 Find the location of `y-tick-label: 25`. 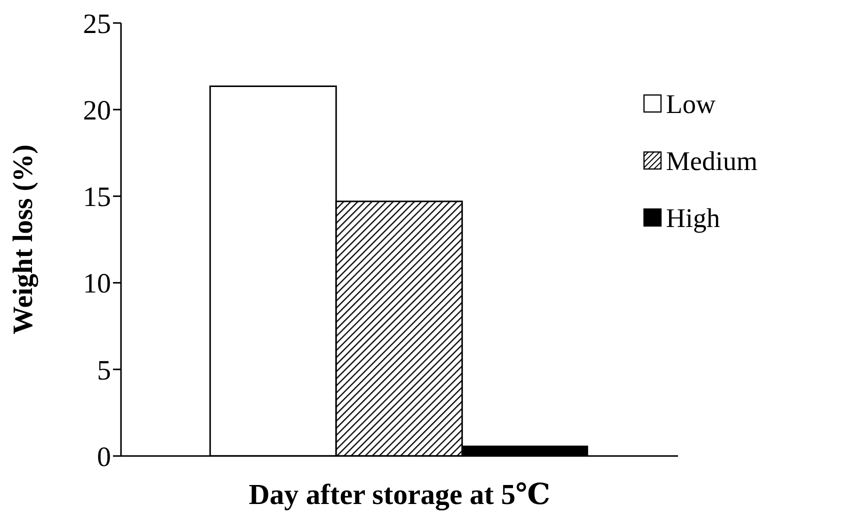

y-tick-label: 25 is located at coordinates (97, 24).